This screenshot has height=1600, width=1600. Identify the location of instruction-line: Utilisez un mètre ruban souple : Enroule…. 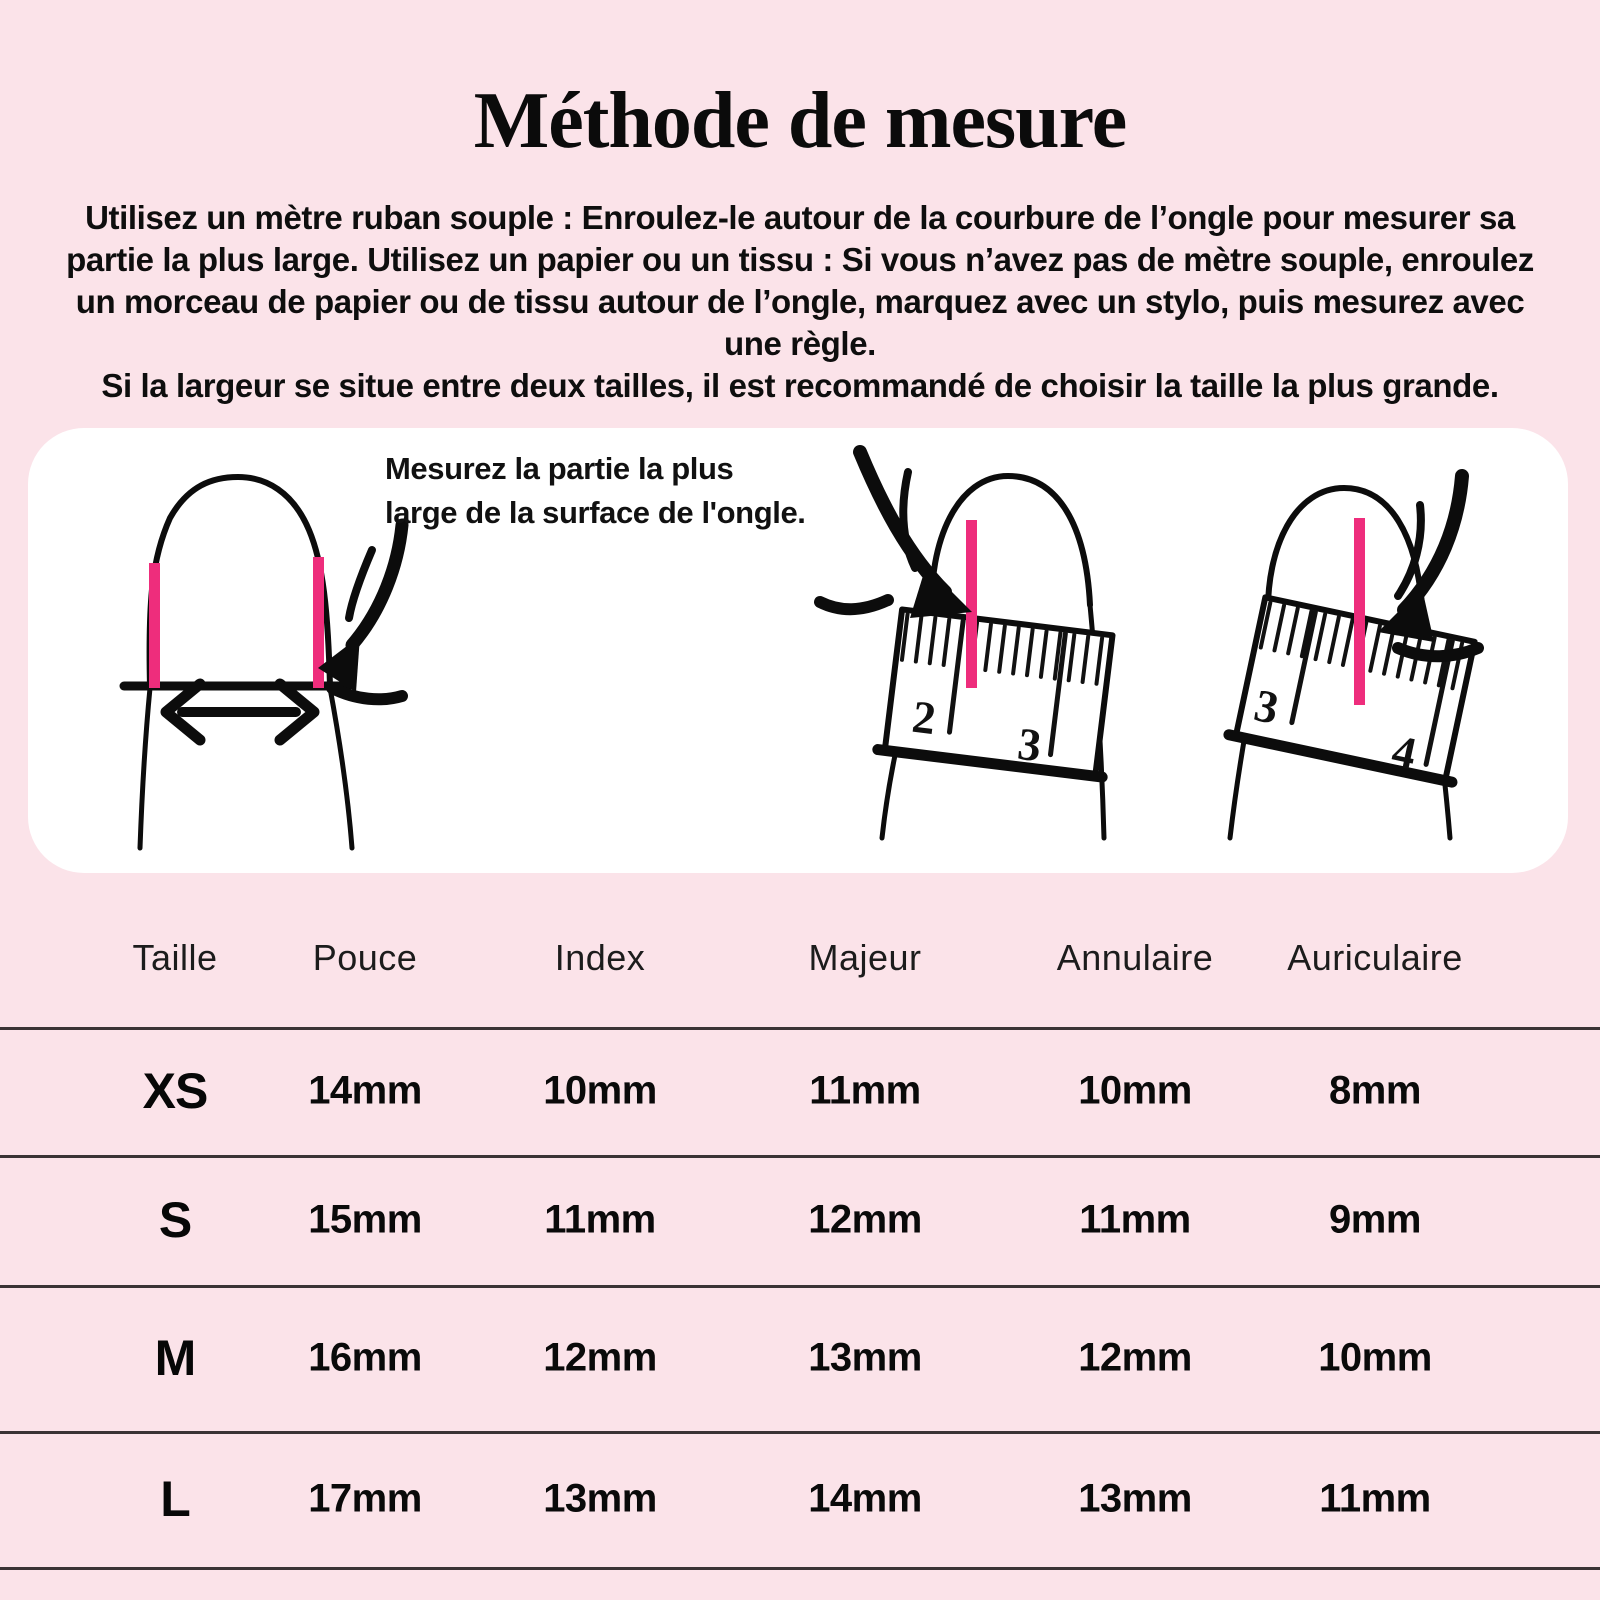
(800, 217).